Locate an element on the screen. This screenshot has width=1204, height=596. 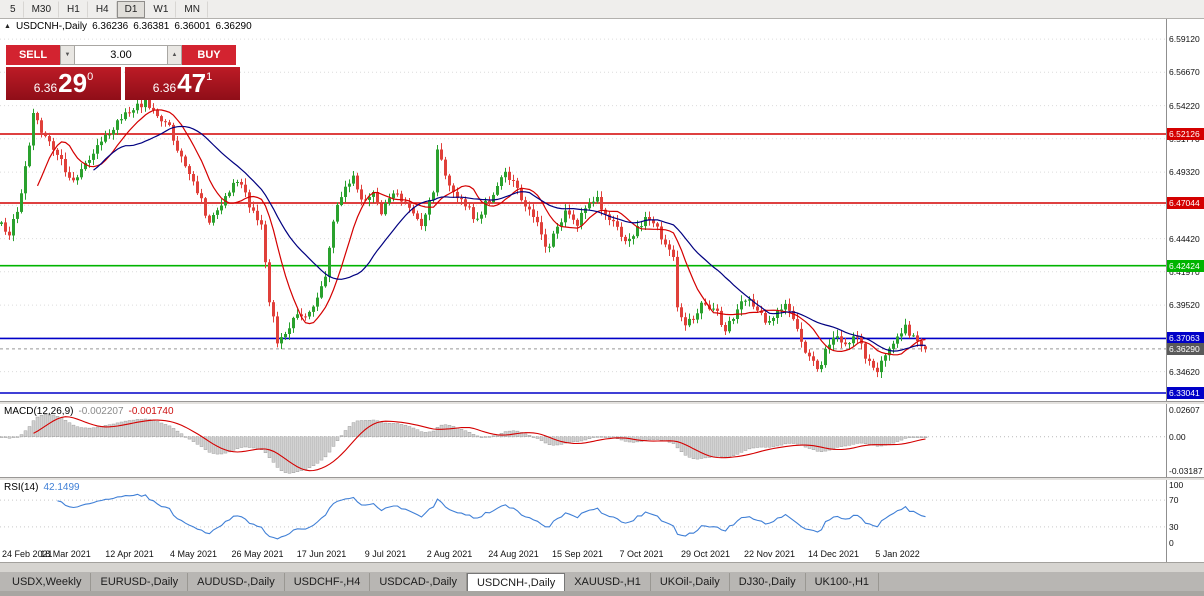
buy-price-major: 6.36 is located at coordinates (164, 88).